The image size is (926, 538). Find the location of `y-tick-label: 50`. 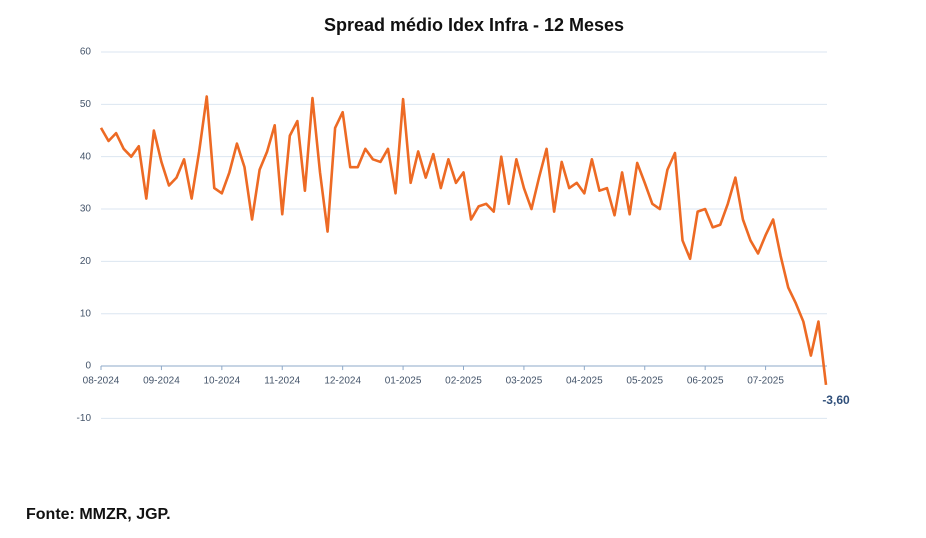

y-tick-label: 50 is located at coordinates (86, 104).